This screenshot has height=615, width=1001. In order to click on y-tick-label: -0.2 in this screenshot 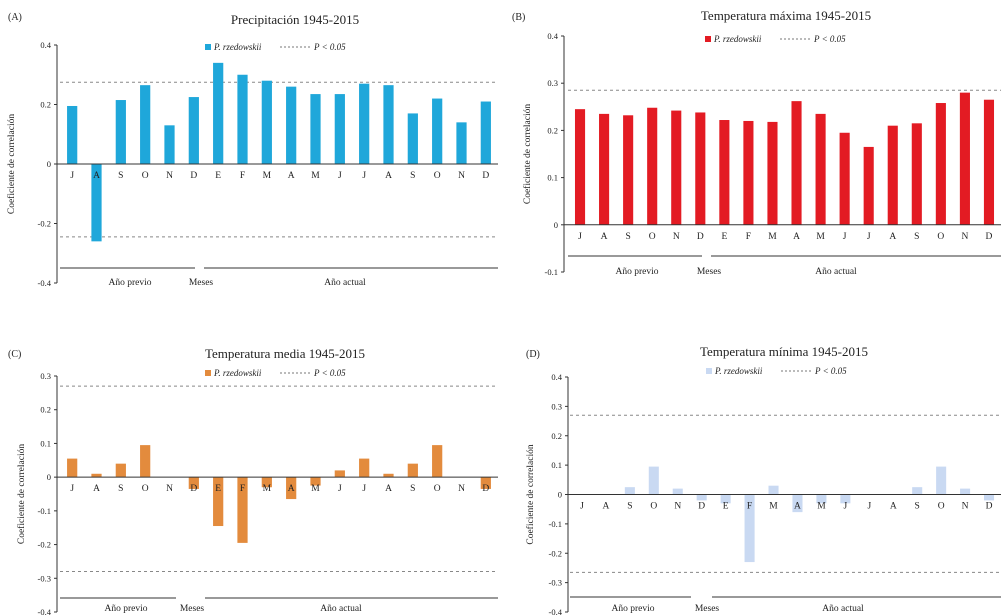, I will do `click(44, 545)`.